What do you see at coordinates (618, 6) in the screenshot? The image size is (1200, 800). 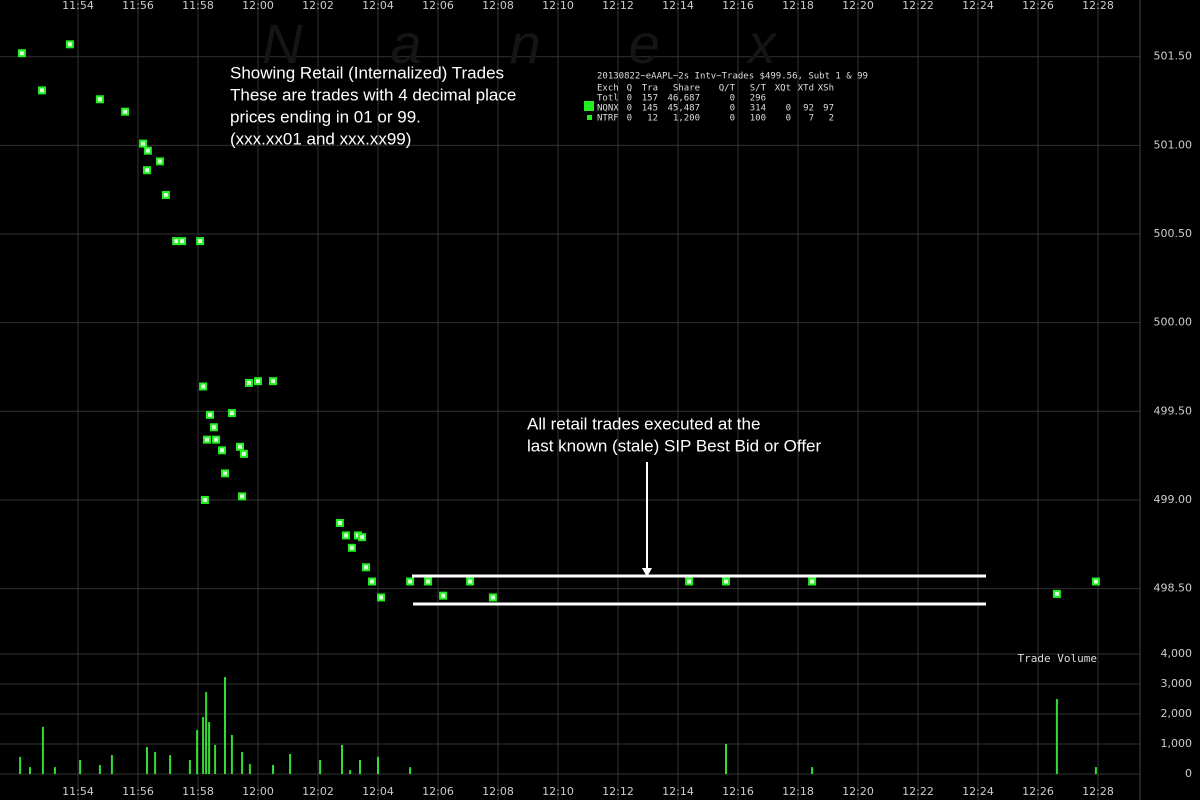 I see `x-tick-label: 12:12` at bounding box center [618, 6].